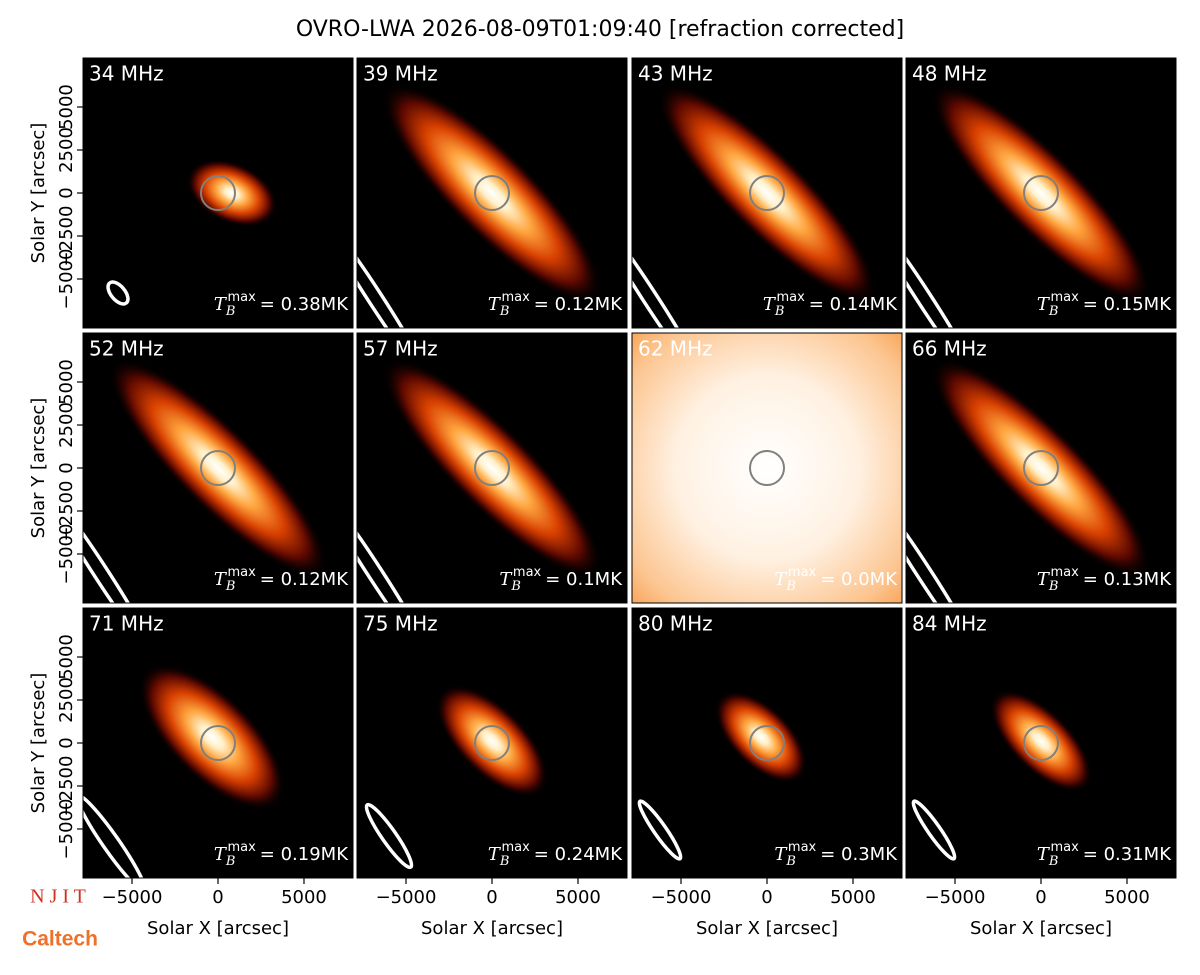  Describe the element at coordinates (60, 939) in the screenshot. I see `logo: Caltech` at that location.